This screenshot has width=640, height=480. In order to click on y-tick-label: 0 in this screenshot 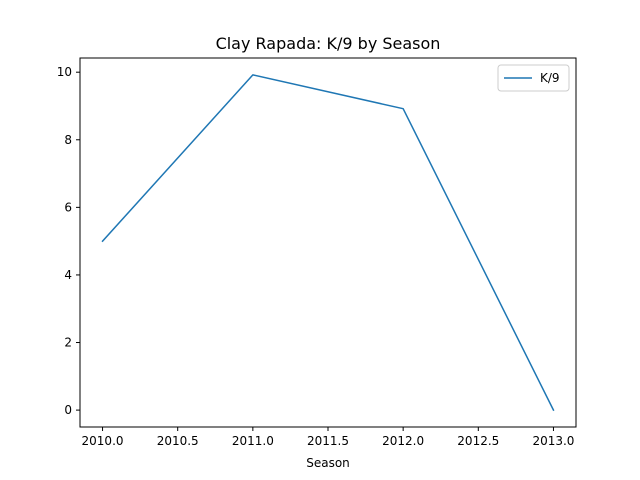, I will do `click(68, 410)`.